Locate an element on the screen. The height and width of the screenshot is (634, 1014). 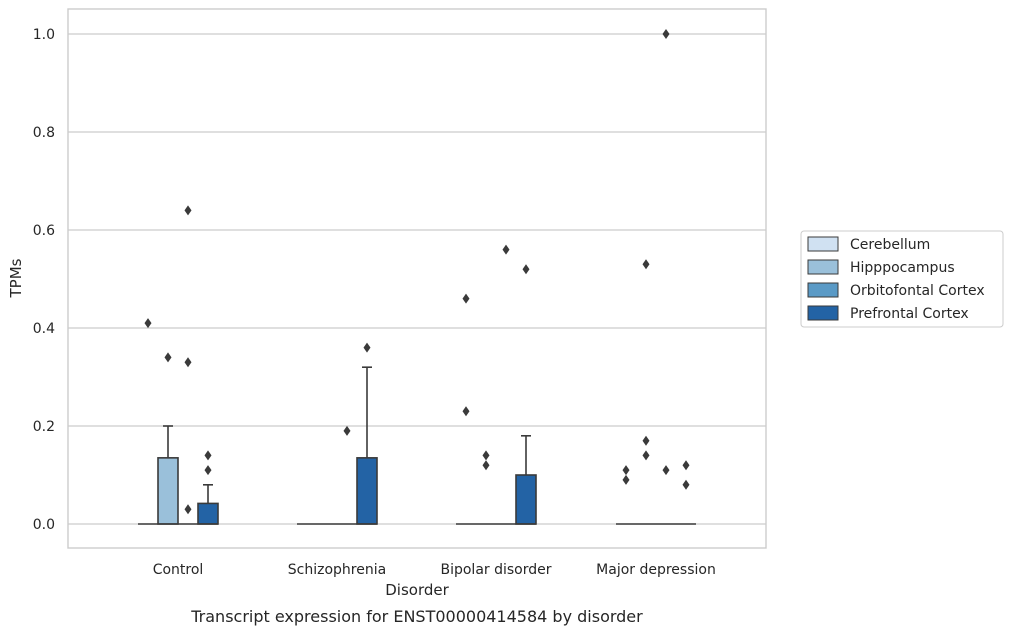
y-tick-label: 0.0 is located at coordinates (44, 525).